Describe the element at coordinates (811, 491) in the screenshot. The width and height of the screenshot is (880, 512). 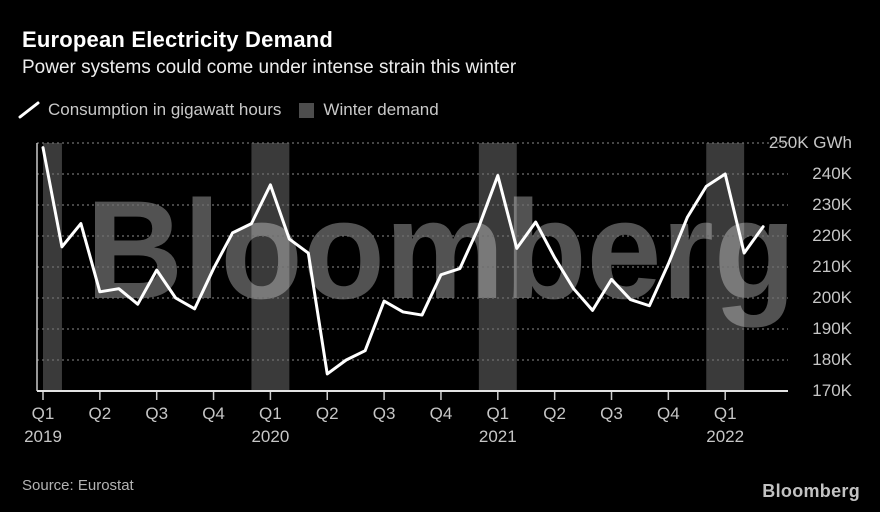
I see `bloomberg-logo: Bloomberg` at that location.